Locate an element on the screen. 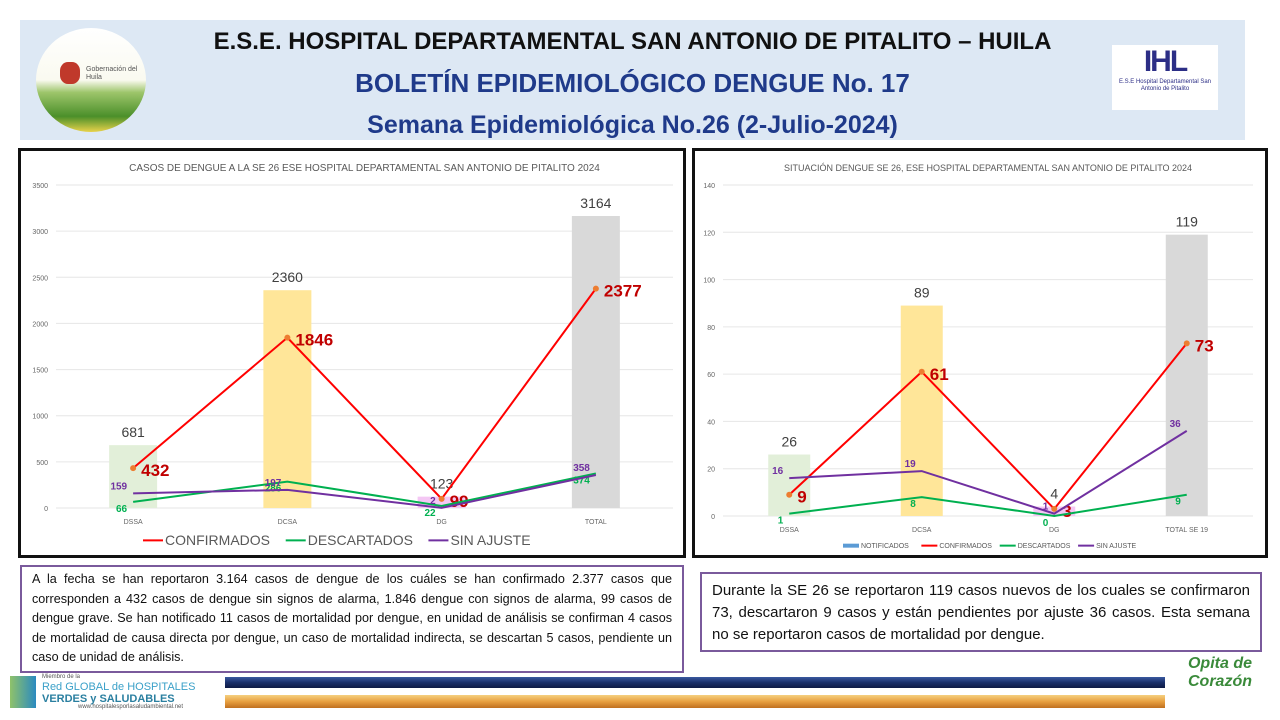 The height and width of the screenshot is (720, 1280). y-tick-label: 40 is located at coordinates (711, 422).